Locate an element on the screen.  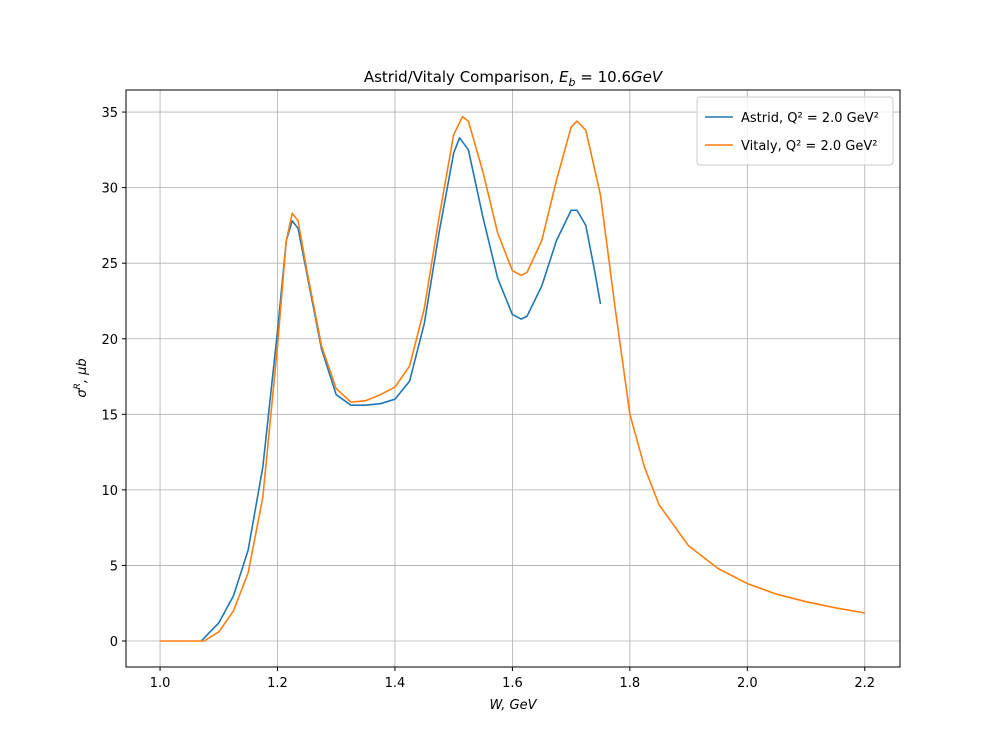
x-tick-label: 2.0 is located at coordinates (747, 683).